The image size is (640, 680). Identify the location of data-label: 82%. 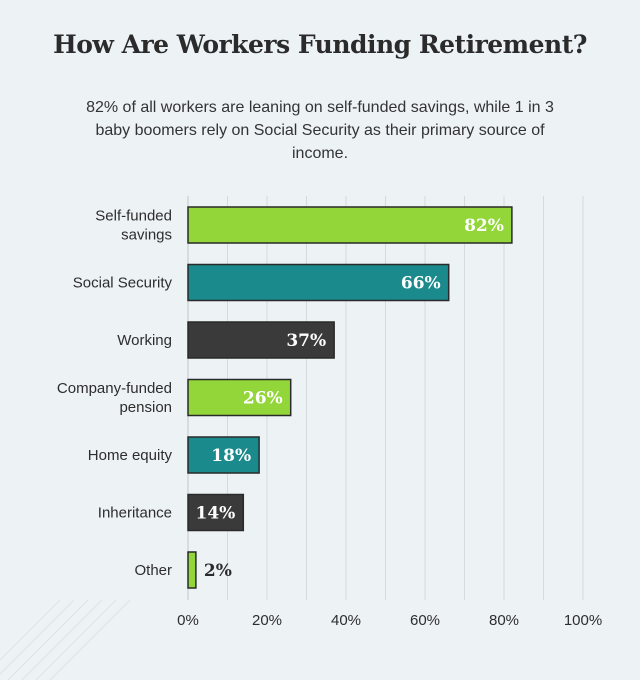
(484, 226).